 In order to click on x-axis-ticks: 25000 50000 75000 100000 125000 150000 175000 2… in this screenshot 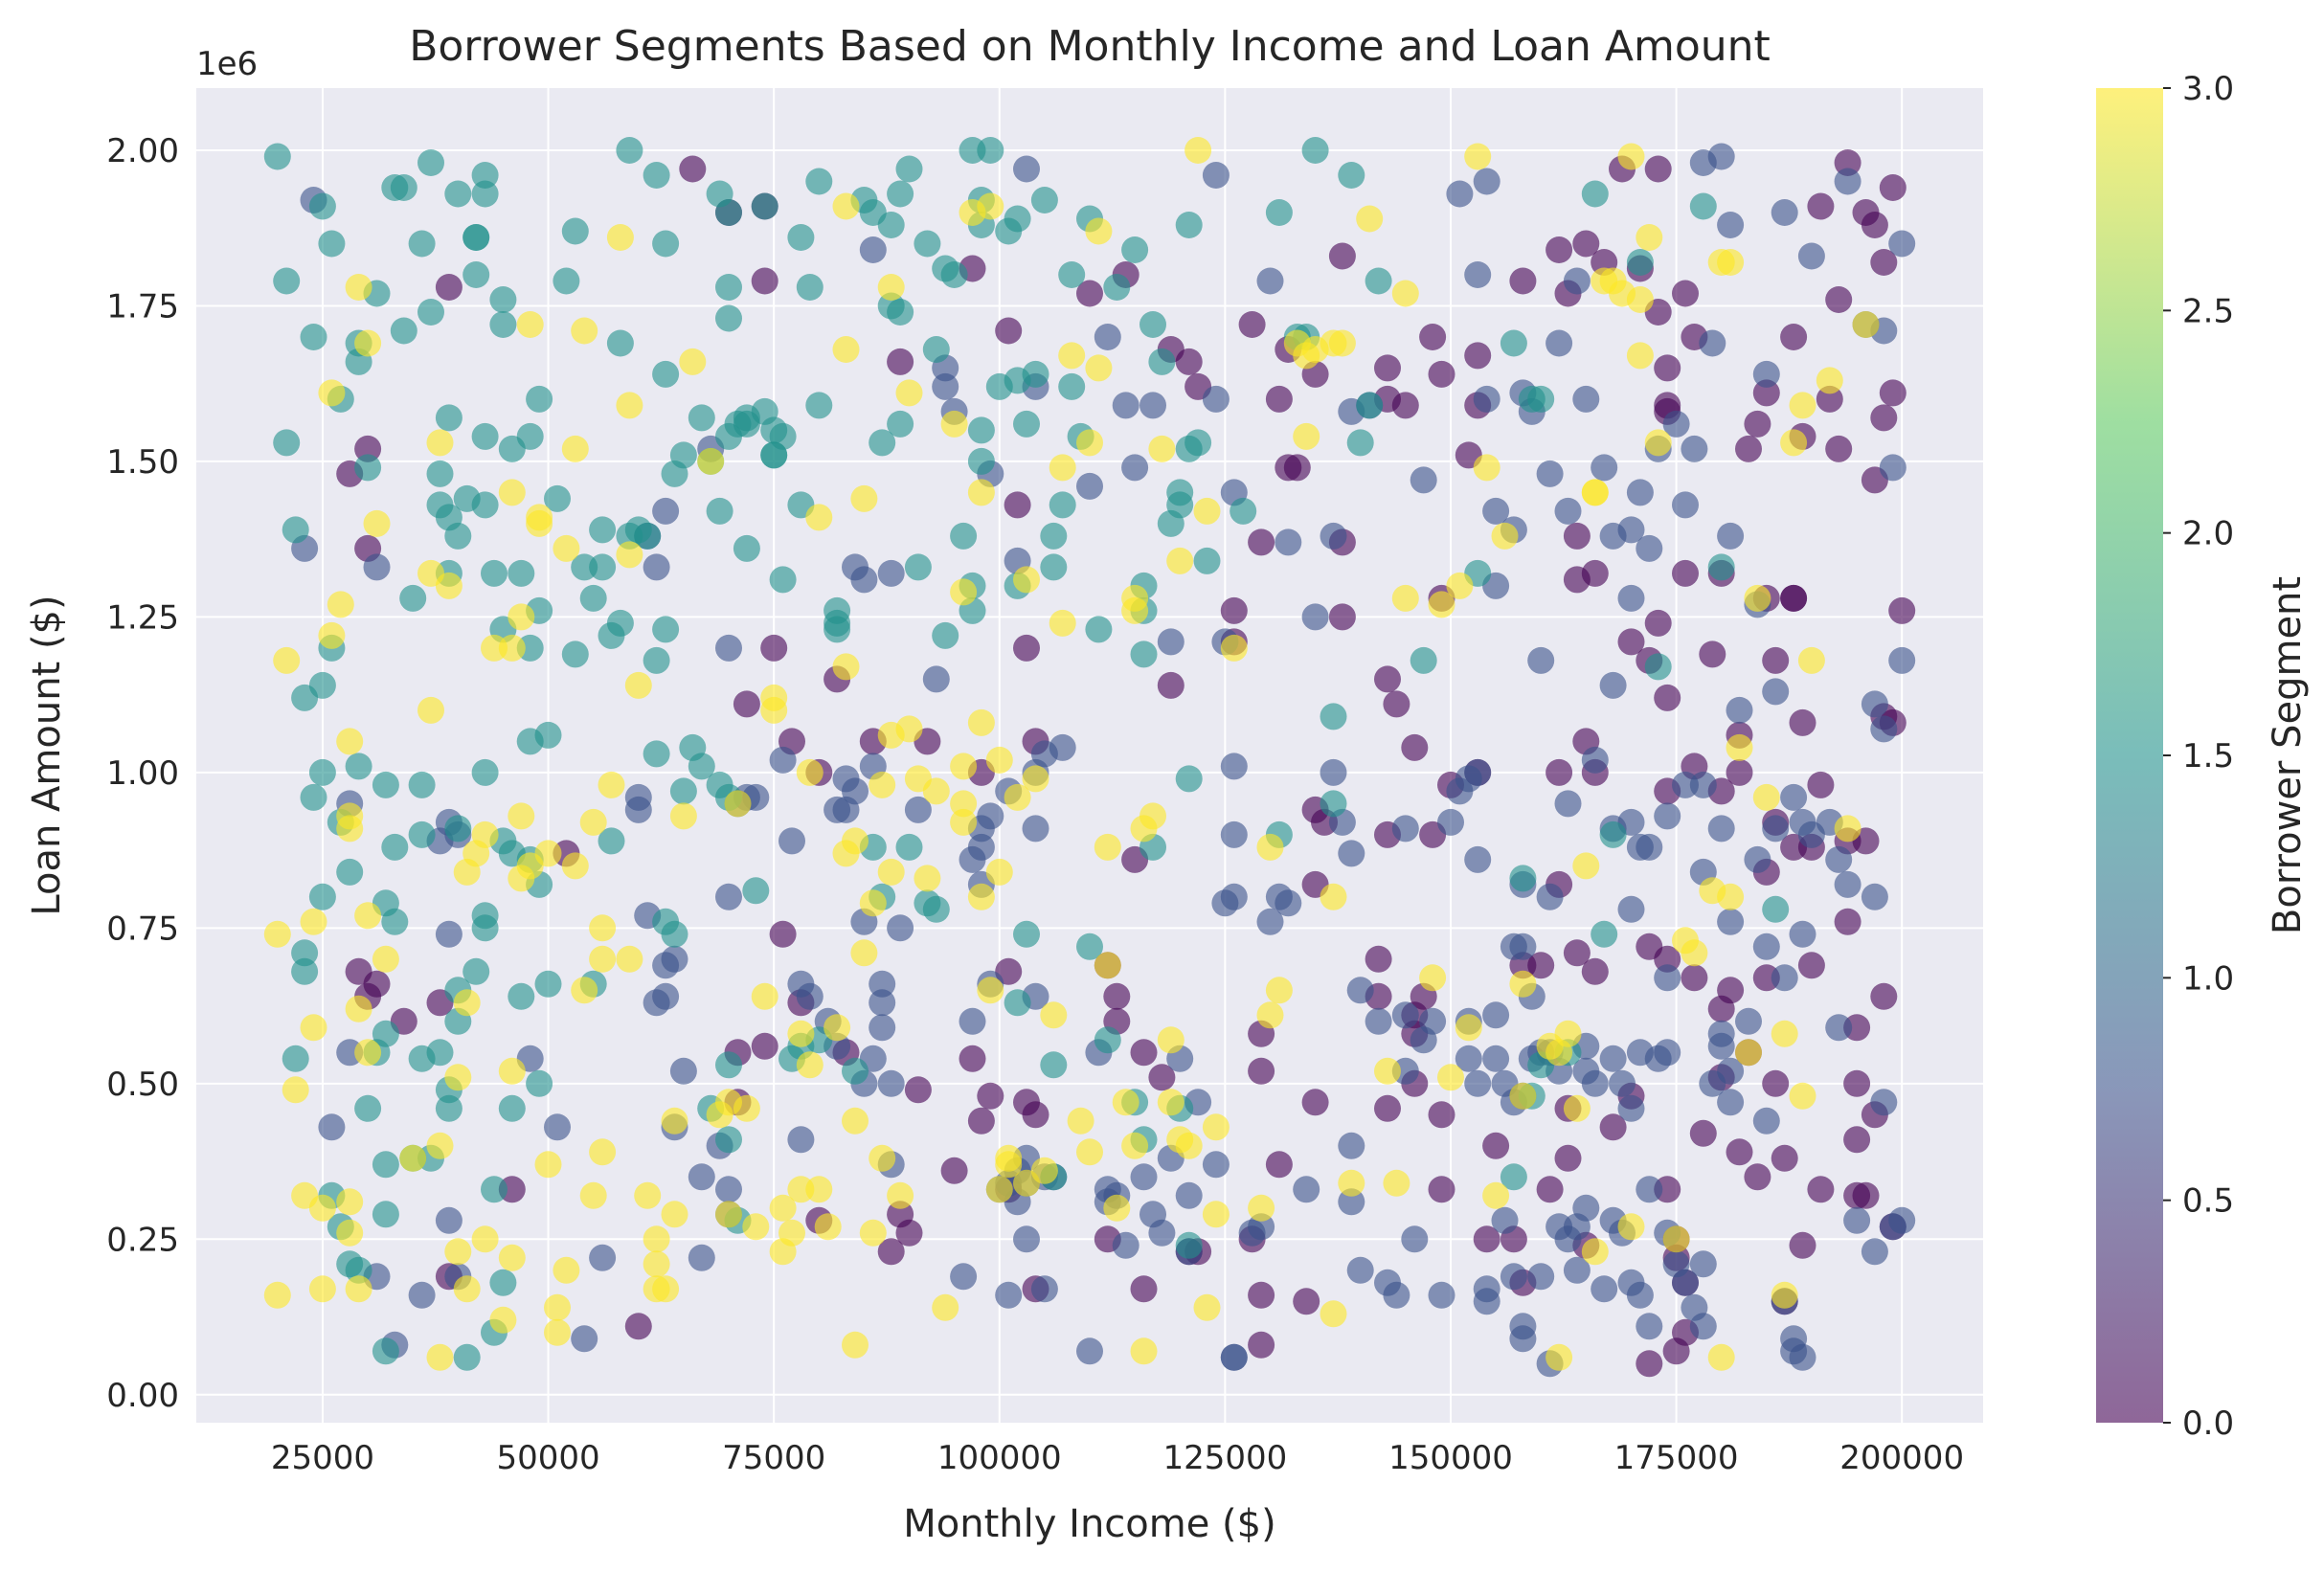, I will do `click(1117, 1458)`.